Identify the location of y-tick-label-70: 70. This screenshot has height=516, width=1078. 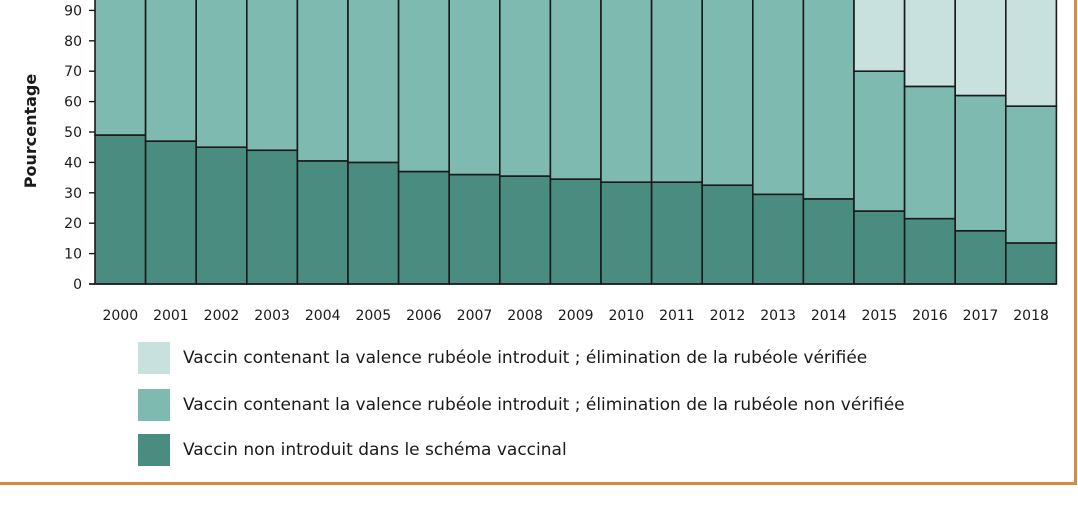
(73, 72).